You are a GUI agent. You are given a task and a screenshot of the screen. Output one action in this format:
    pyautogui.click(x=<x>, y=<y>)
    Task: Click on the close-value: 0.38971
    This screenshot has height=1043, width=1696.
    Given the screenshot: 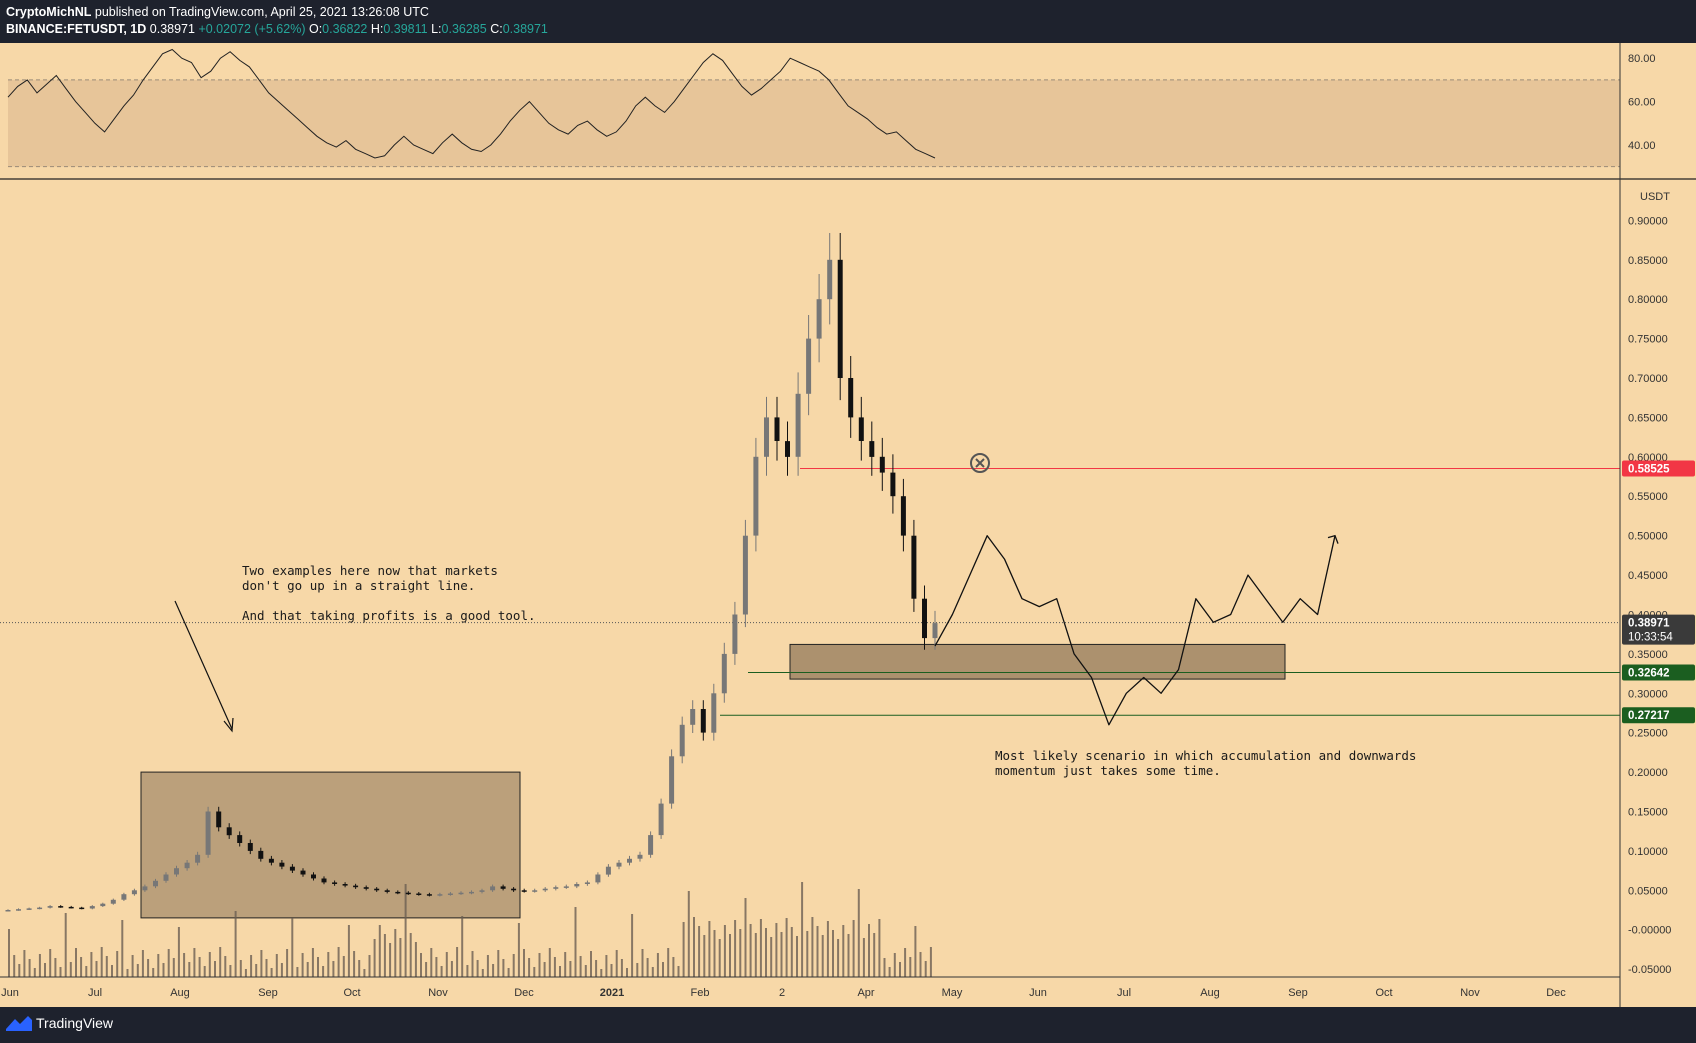 What is the action you would take?
    pyautogui.click(x=525, y=29)
    